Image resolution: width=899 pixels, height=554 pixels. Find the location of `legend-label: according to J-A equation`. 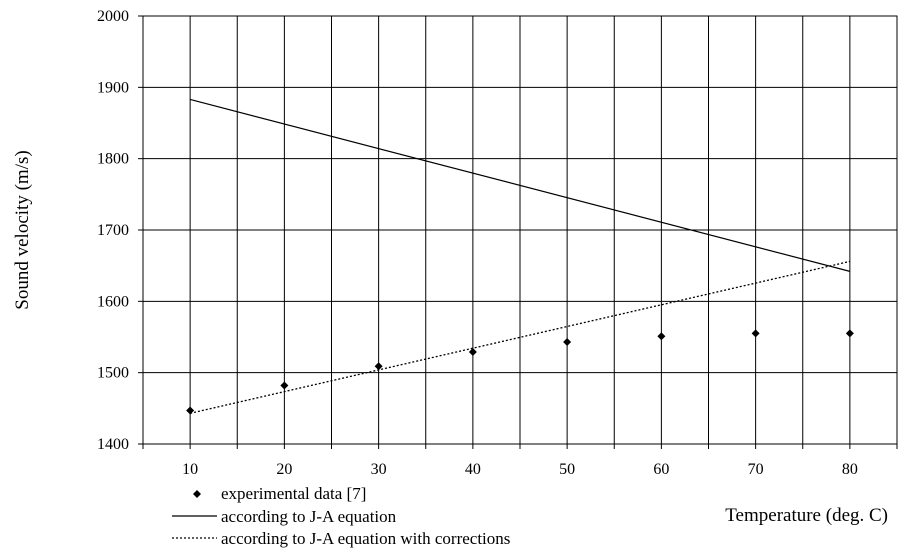

legend-label: according to J-A equation is located at coordinates (309, 516).